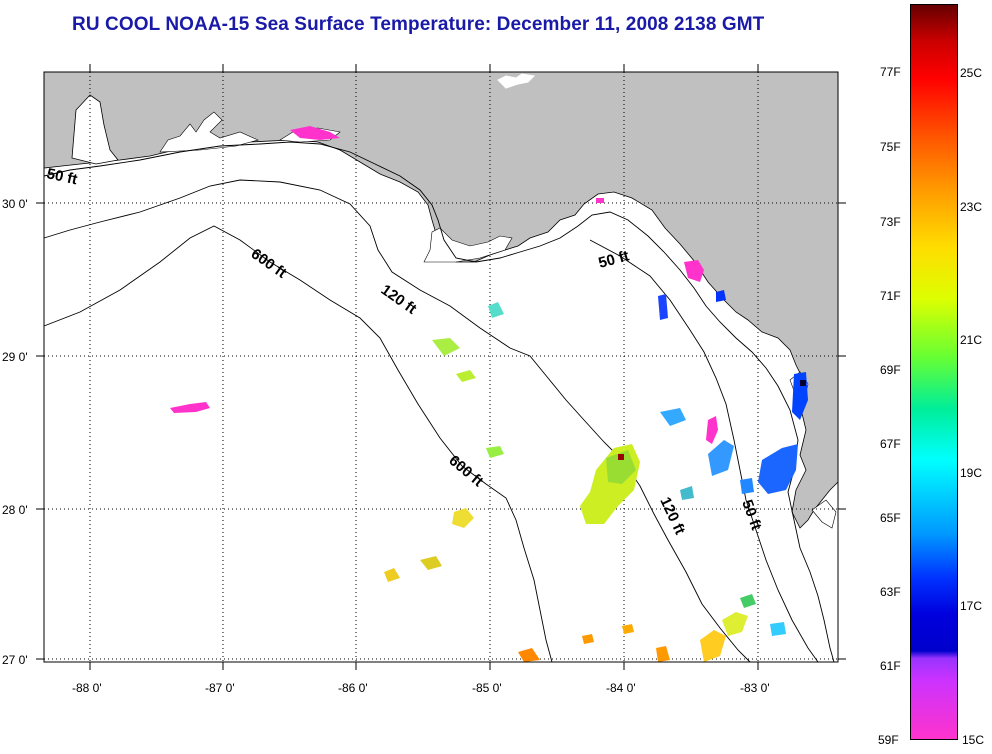 The width and height of the screenshot is (992, 754). Describe the element at coordinates (209, 132) in the screenshot. I see `pensacola-bay` at that location.